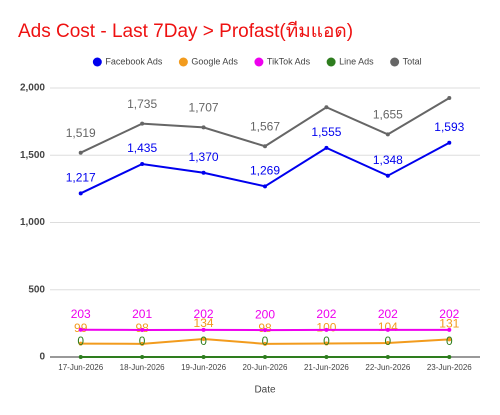  What do you see at coordinates (356, 61) in the screenshot?
I see `legend-label: Line Ads` at bounding box center [356, 61].